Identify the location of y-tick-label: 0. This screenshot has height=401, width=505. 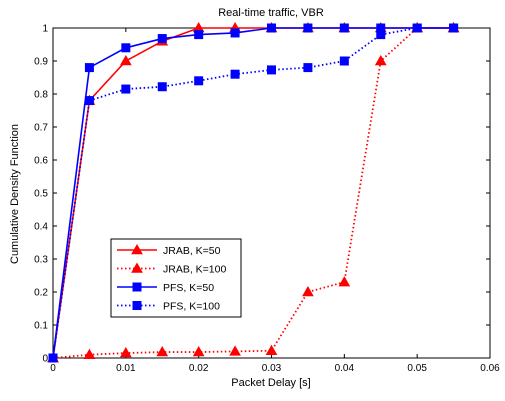
(45, 359).